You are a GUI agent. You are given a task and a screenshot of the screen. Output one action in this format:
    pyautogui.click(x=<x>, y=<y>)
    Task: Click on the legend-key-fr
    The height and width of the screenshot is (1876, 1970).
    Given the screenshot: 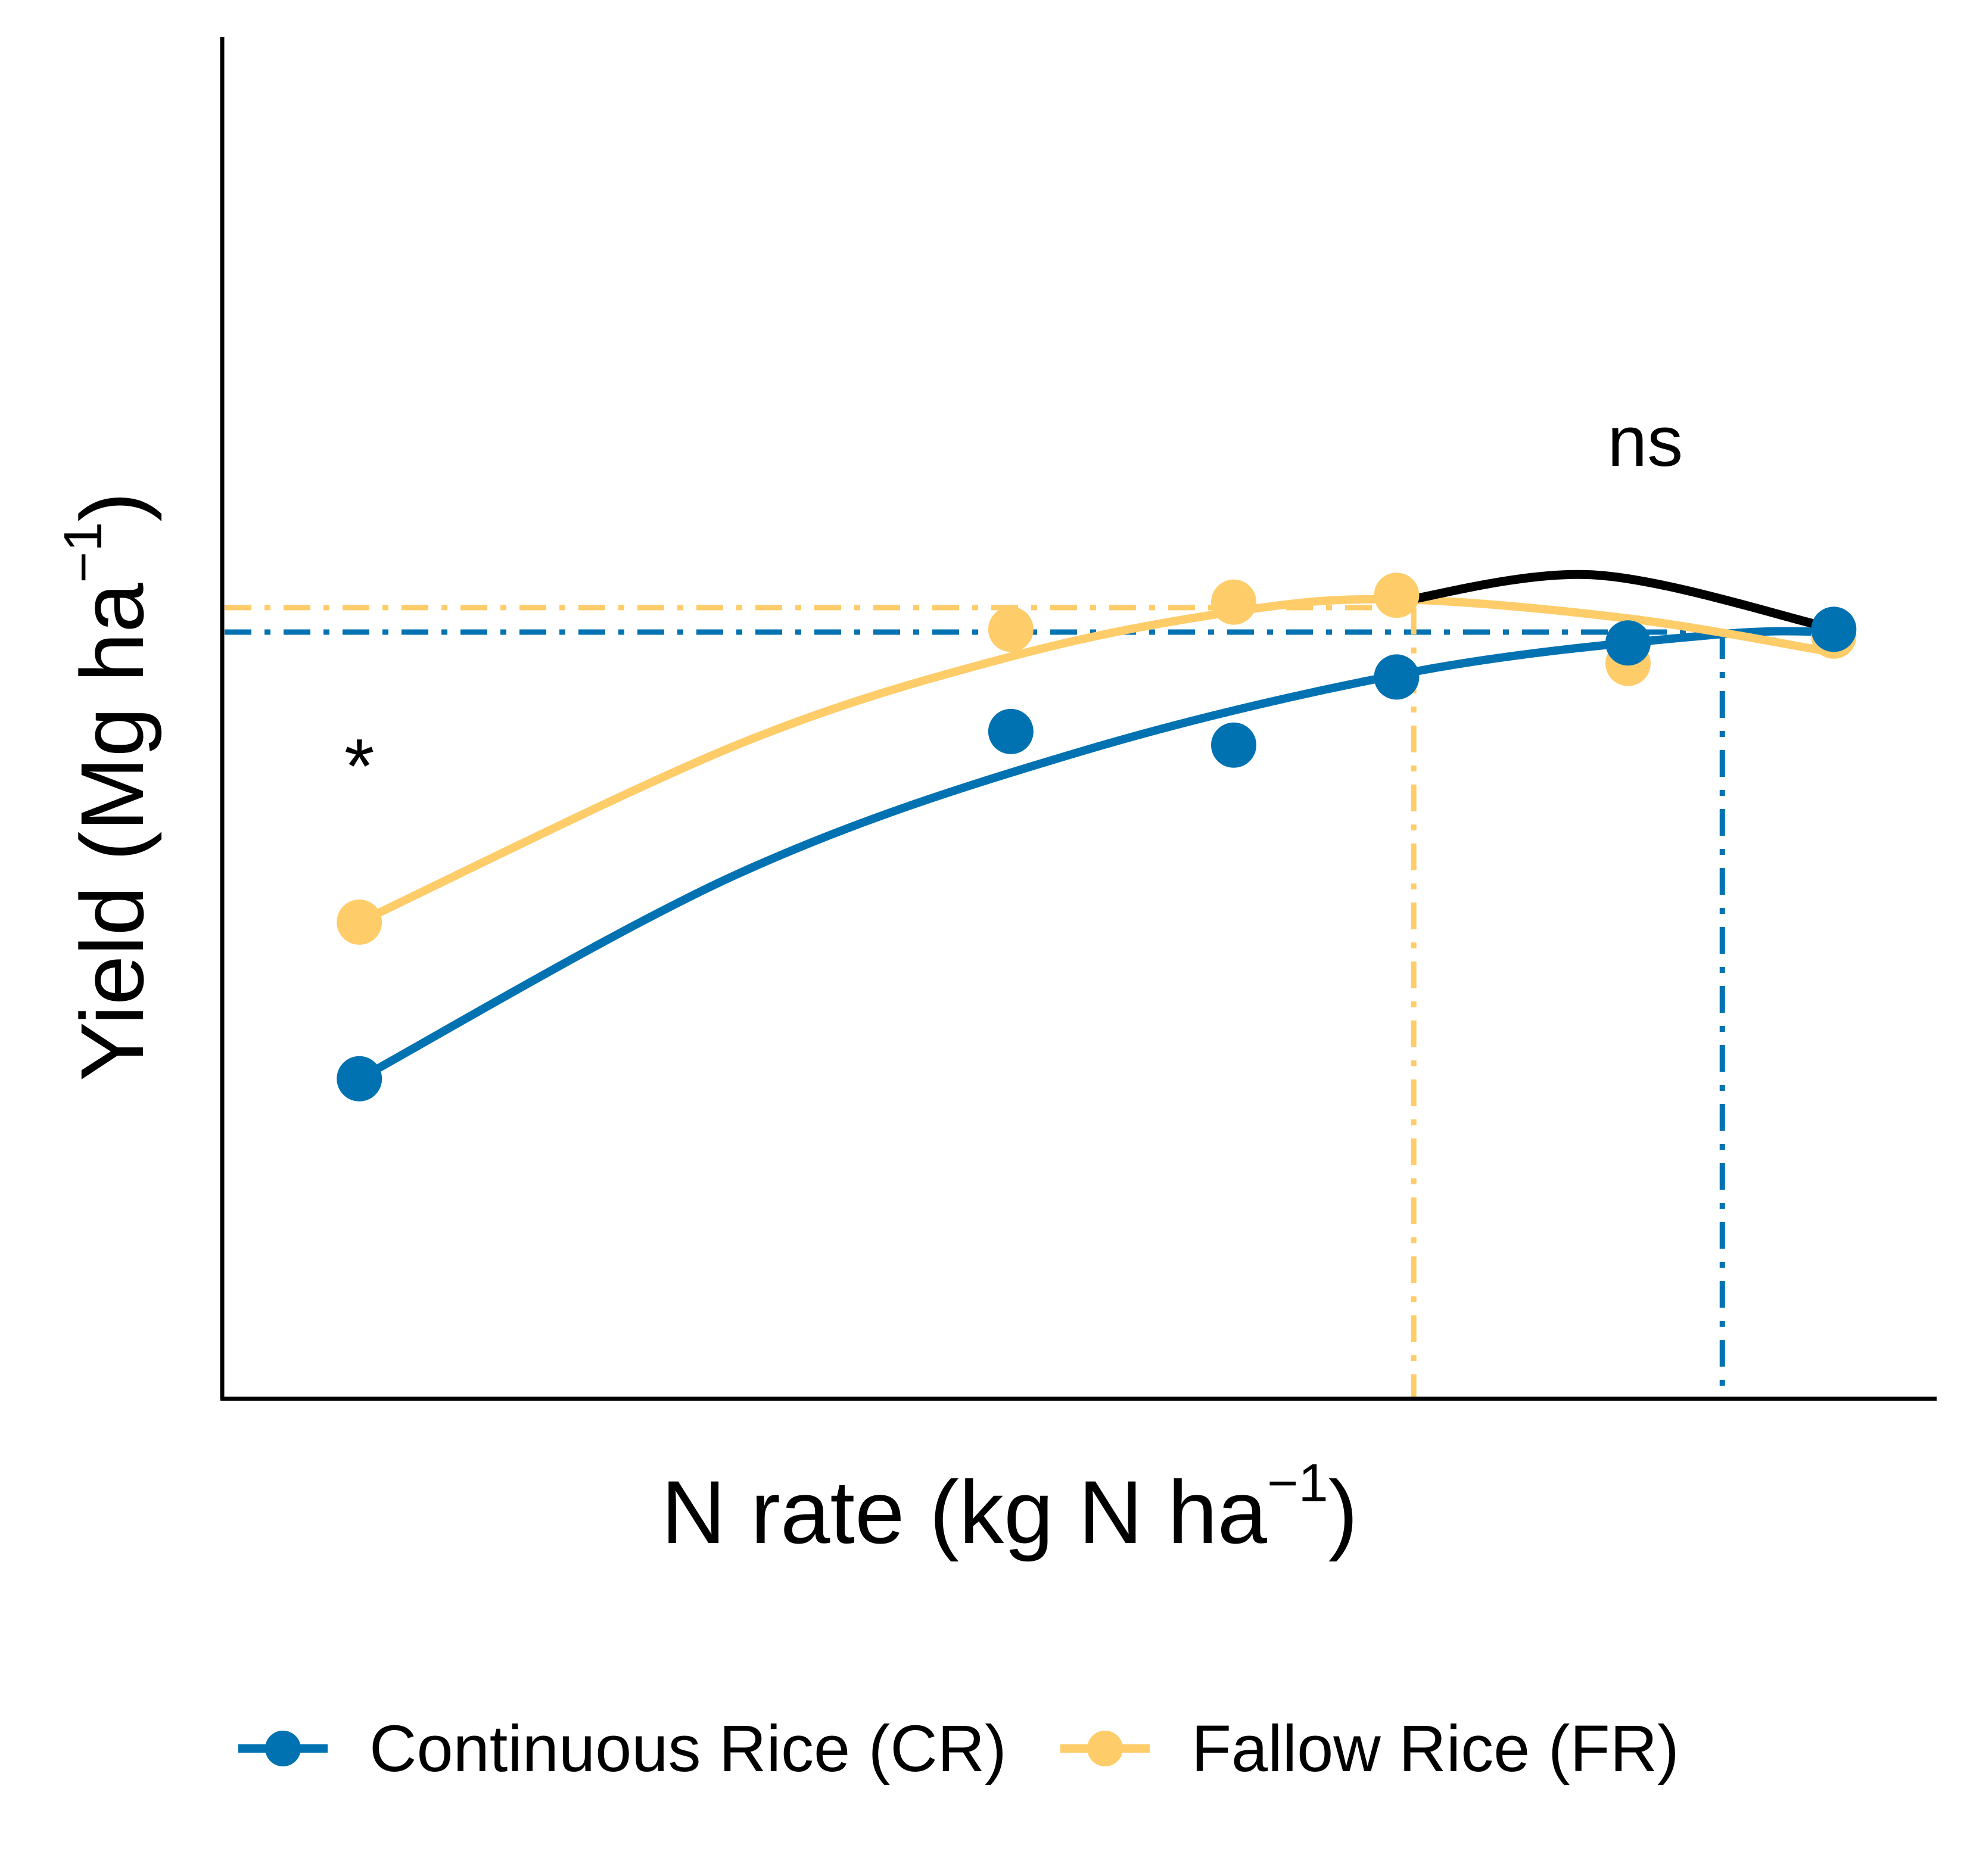 What is the action you would take?
    pyautogui.click(x=1105, y=1748)
    